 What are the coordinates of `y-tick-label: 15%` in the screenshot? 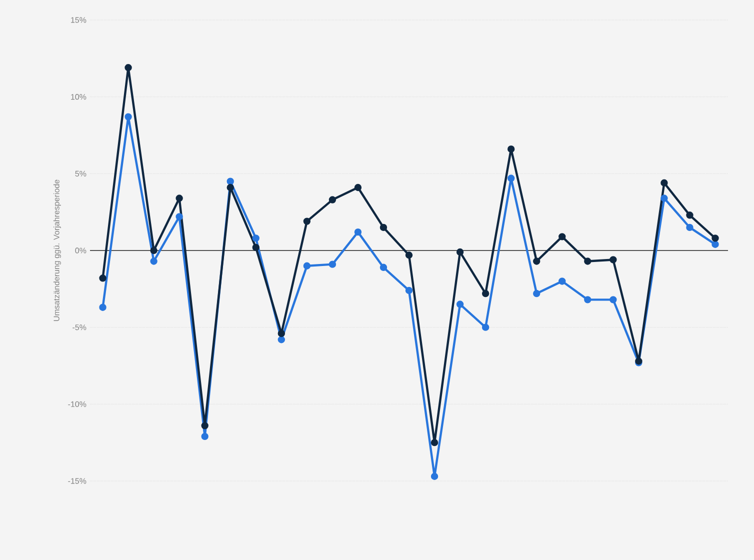 It's located at (78, 20).